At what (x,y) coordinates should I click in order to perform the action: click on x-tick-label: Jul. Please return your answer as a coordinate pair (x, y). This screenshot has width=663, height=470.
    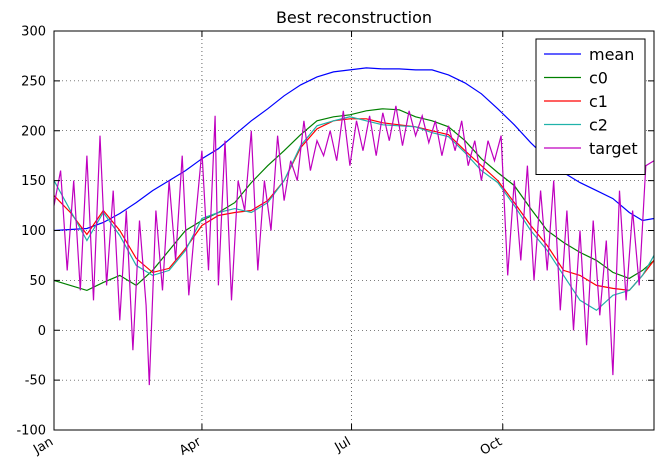
    Looking at the image, I should click on (343, 444).